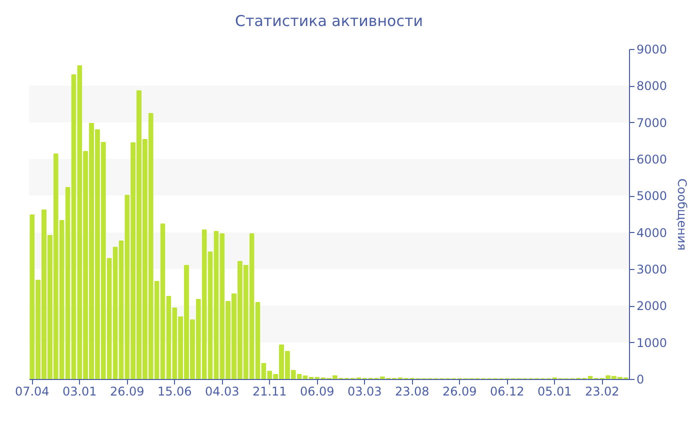 Image resolution: width=700 pixels, height=430 pixels. What do you see at coordinates (507, 391) in the screenshot?
I see `x-tick-label: 06.12` at bounding box center [507, 391].